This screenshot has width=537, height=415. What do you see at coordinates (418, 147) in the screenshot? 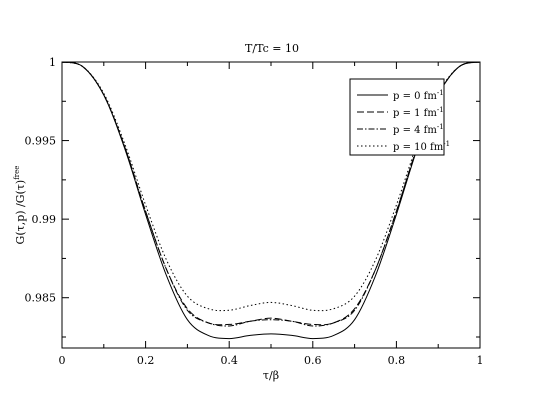
I see `legend-label-text: p = 10 fm` at bounding box center [418, 147].